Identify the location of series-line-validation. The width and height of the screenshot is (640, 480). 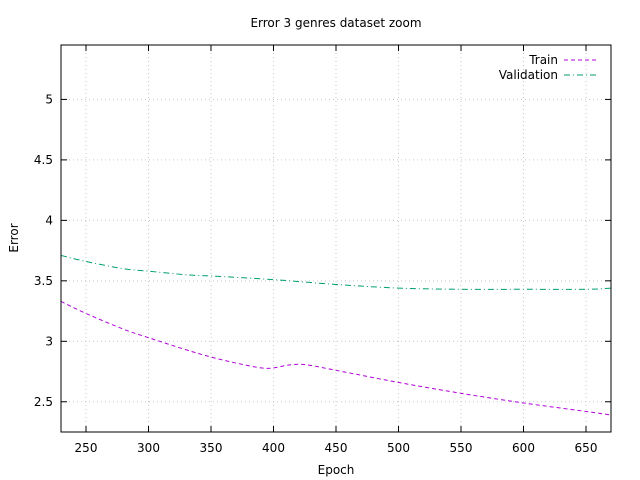
(336, 272).